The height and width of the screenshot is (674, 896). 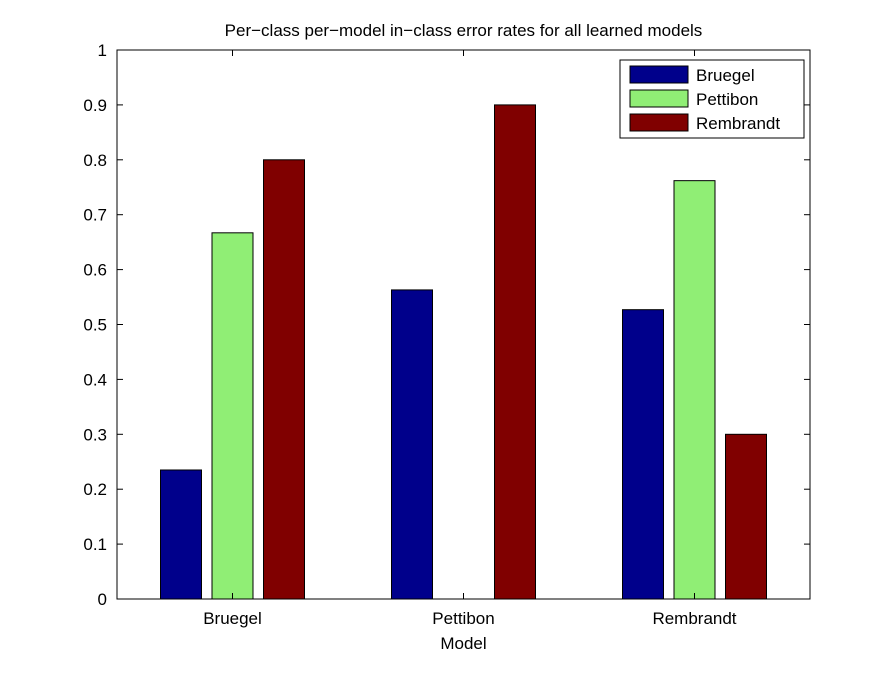 What do you see at coordinates (515, 352) in the screenshot?
I see `bar-rembrandt-pettibon` at bounding box center [515, 352].